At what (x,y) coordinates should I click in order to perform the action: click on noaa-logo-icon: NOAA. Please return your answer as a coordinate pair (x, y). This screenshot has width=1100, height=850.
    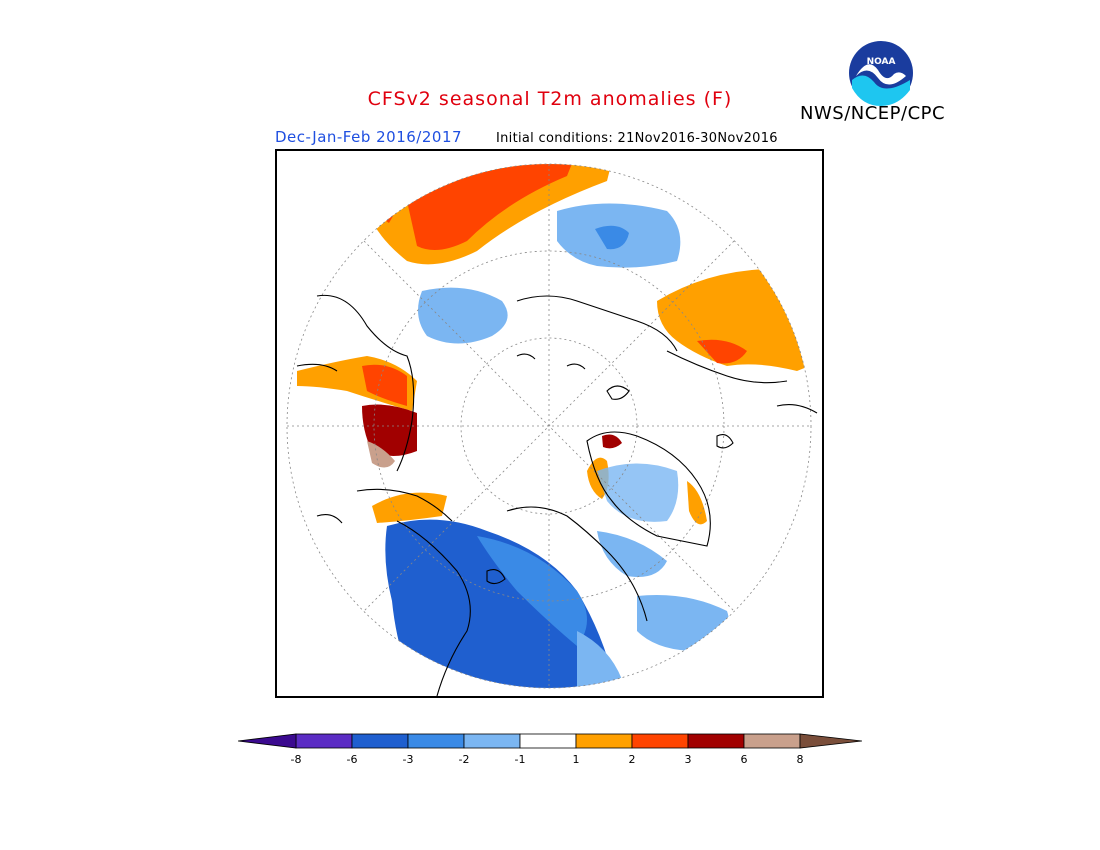
    Looking at the image, I should click on (881, 73).